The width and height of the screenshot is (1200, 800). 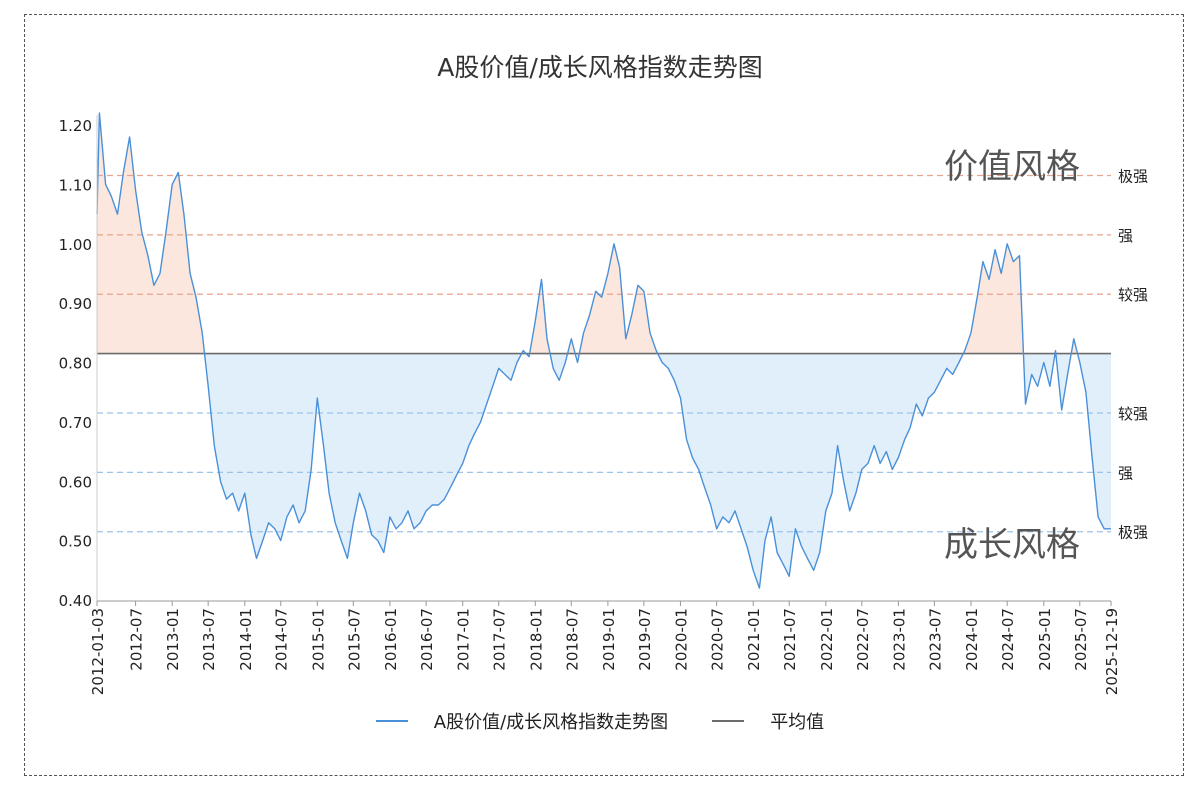 What do you see at coordinates (464, 639) in the screenshot?
I see `x-tick-label: 2017-01` at bounding box center [464, 639].